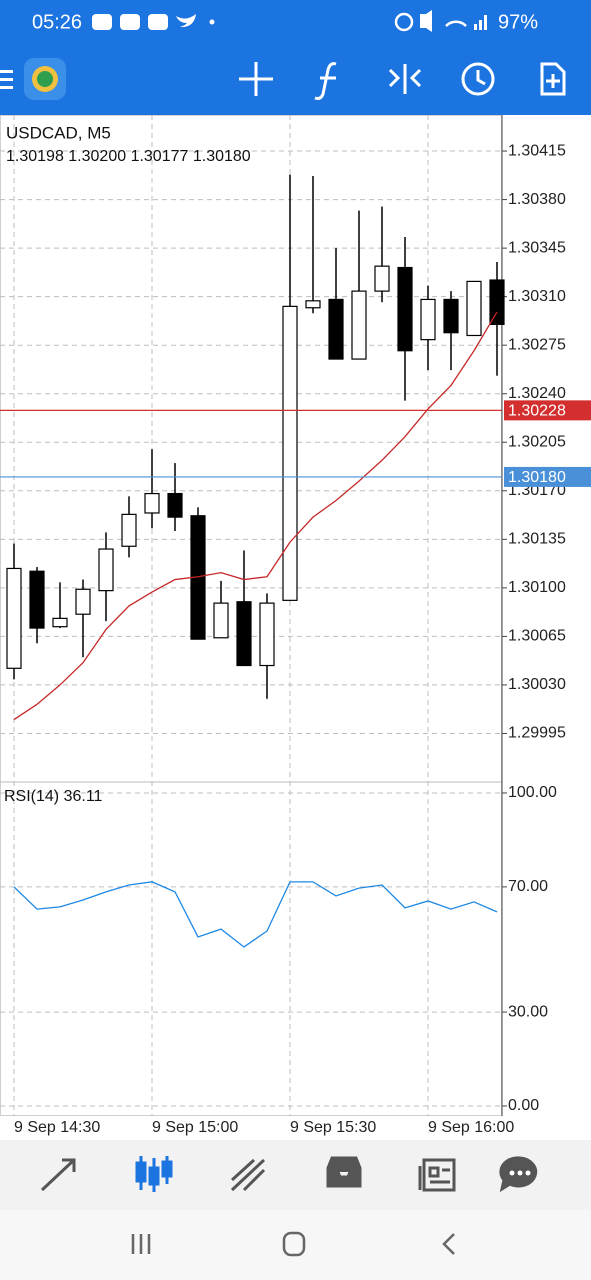 The image size is (591, 1280). I want to click on y-tick-label: 1.30100, so click(537, 587).